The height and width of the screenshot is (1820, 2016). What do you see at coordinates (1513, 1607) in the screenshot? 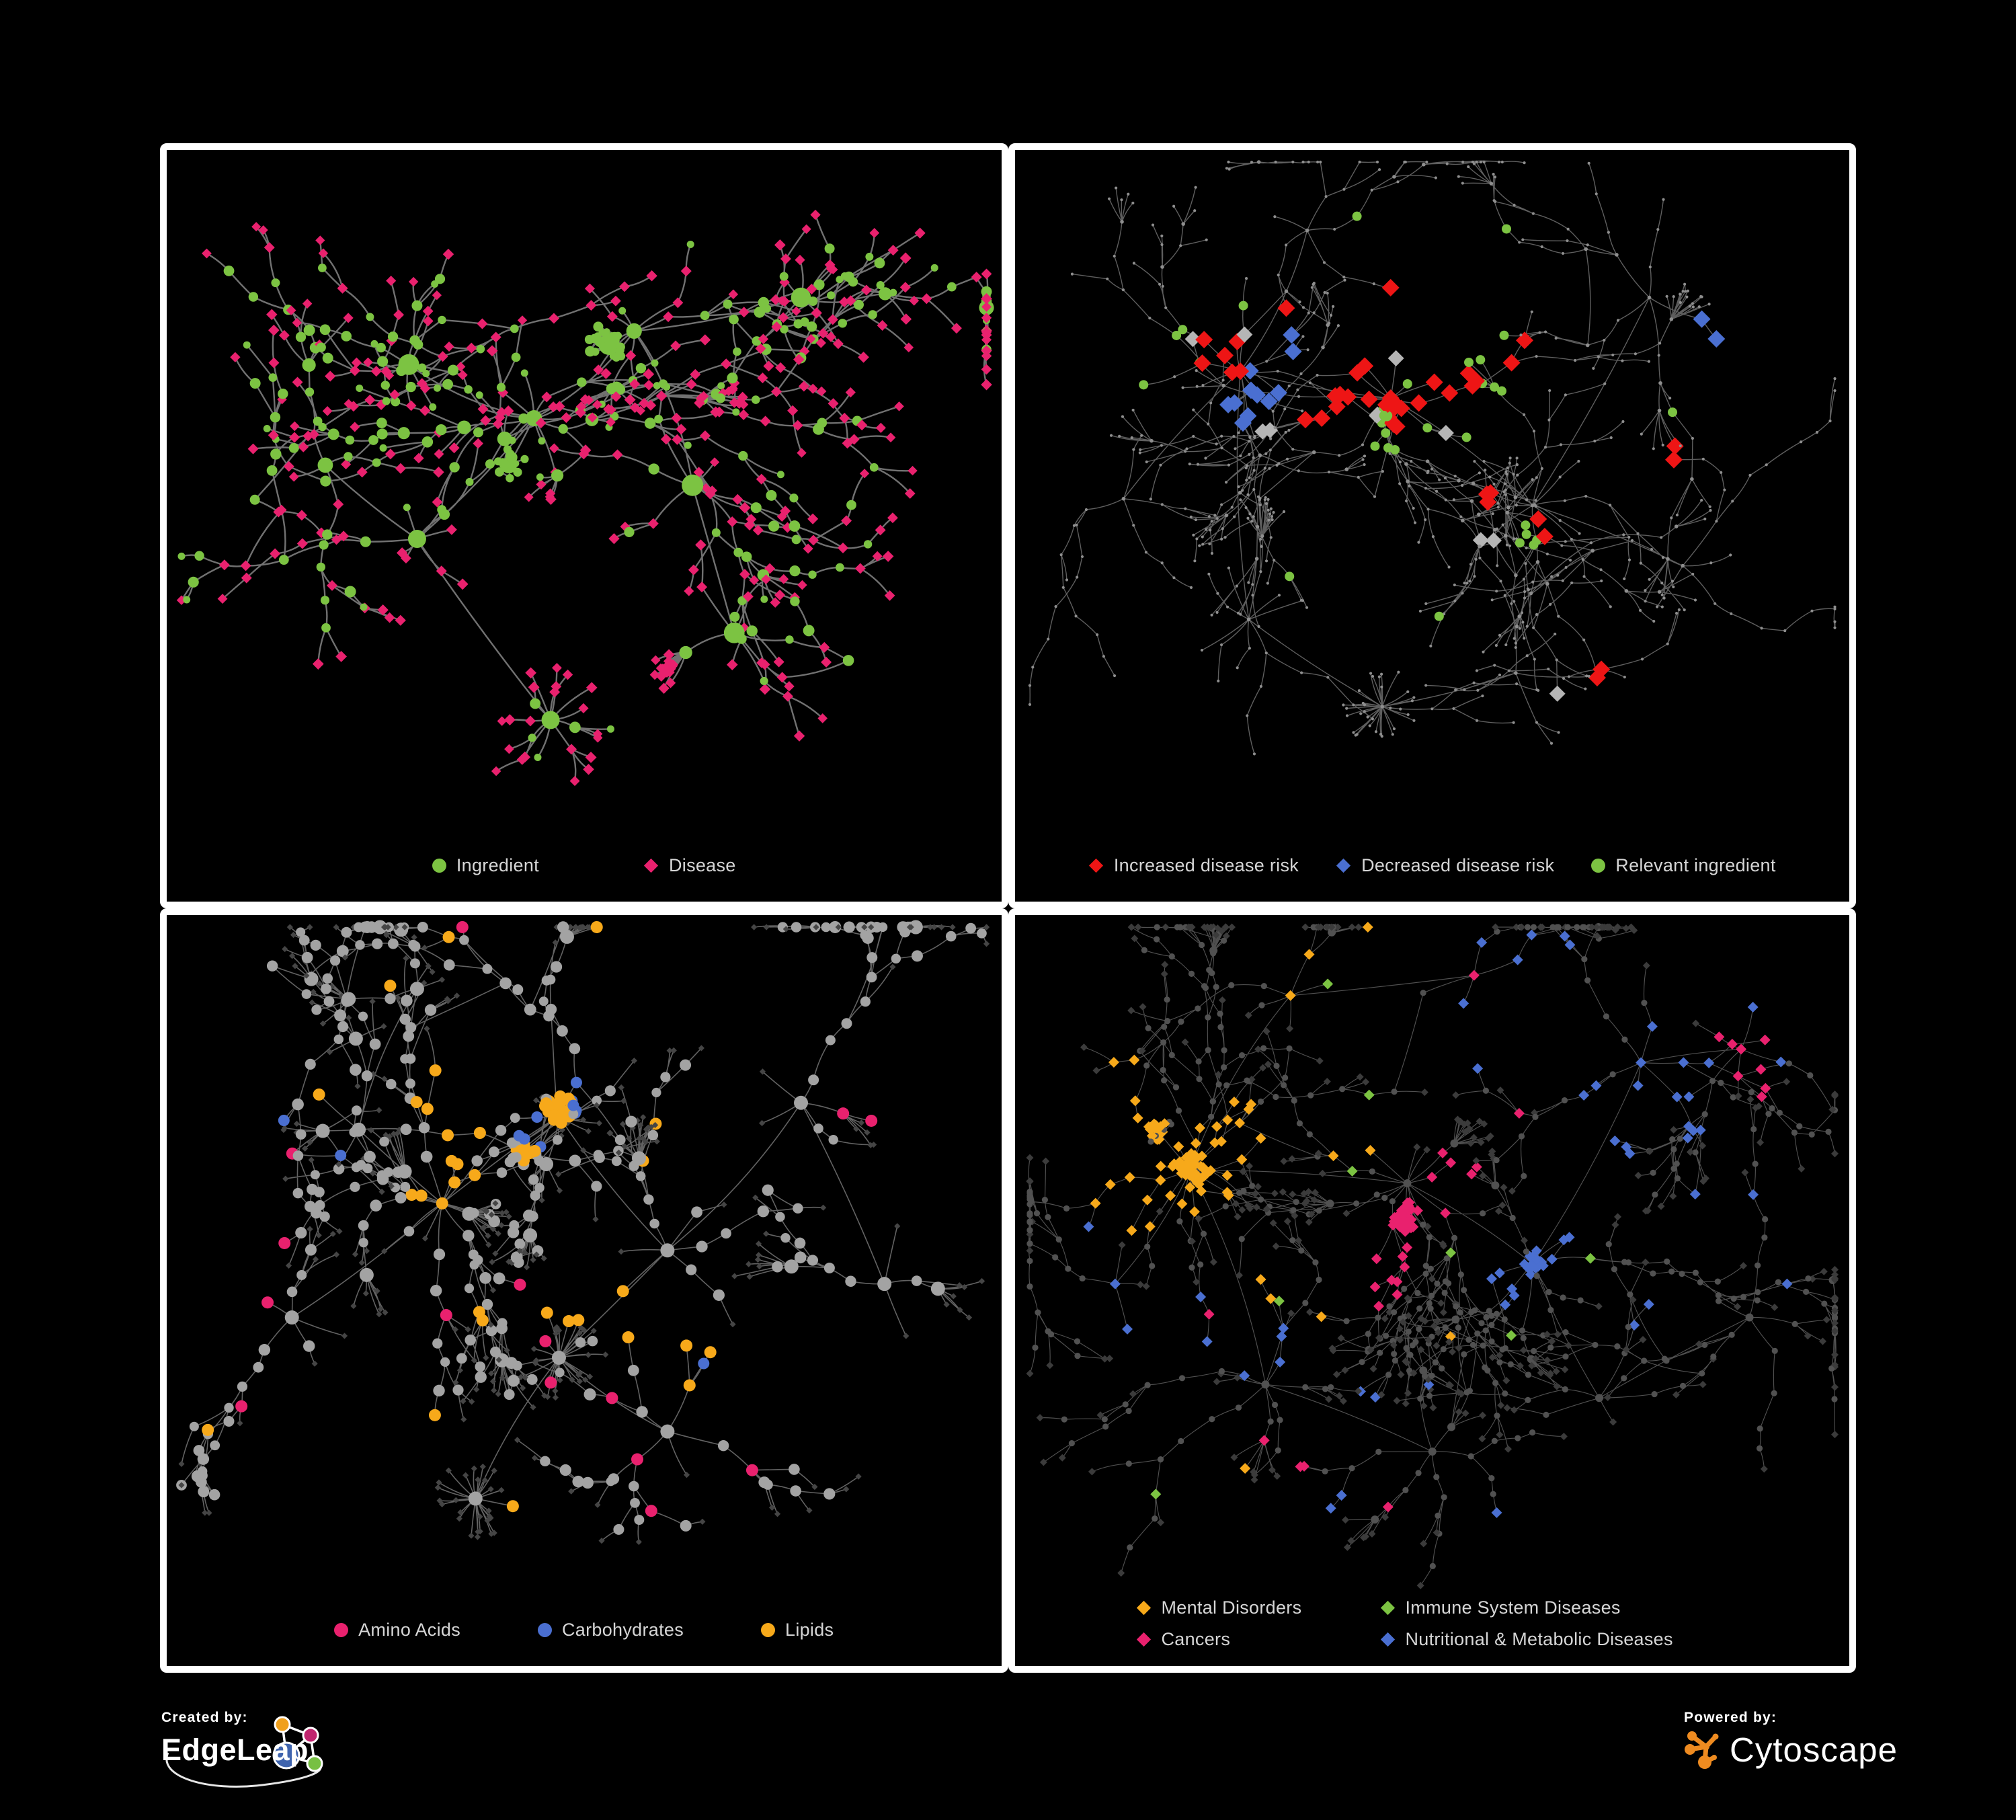
I see `legend-label: Immune System Diseases` at bounding box center [1513, 1607].